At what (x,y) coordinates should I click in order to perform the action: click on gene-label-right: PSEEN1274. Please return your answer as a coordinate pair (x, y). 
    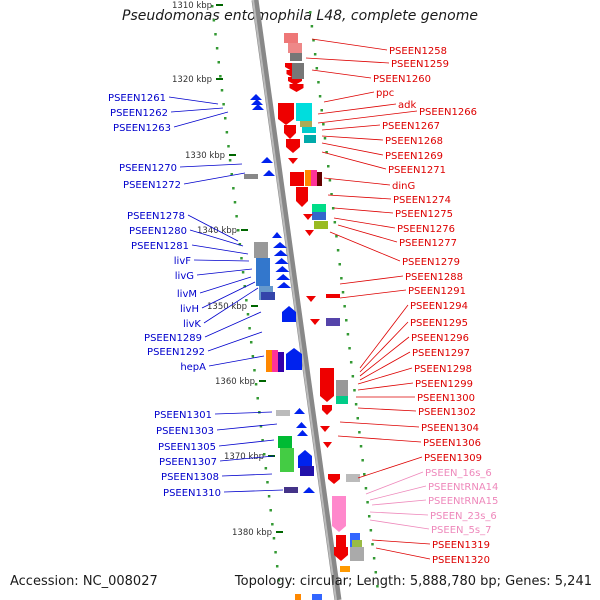
    Looking at the image, I should click on (422, 200).